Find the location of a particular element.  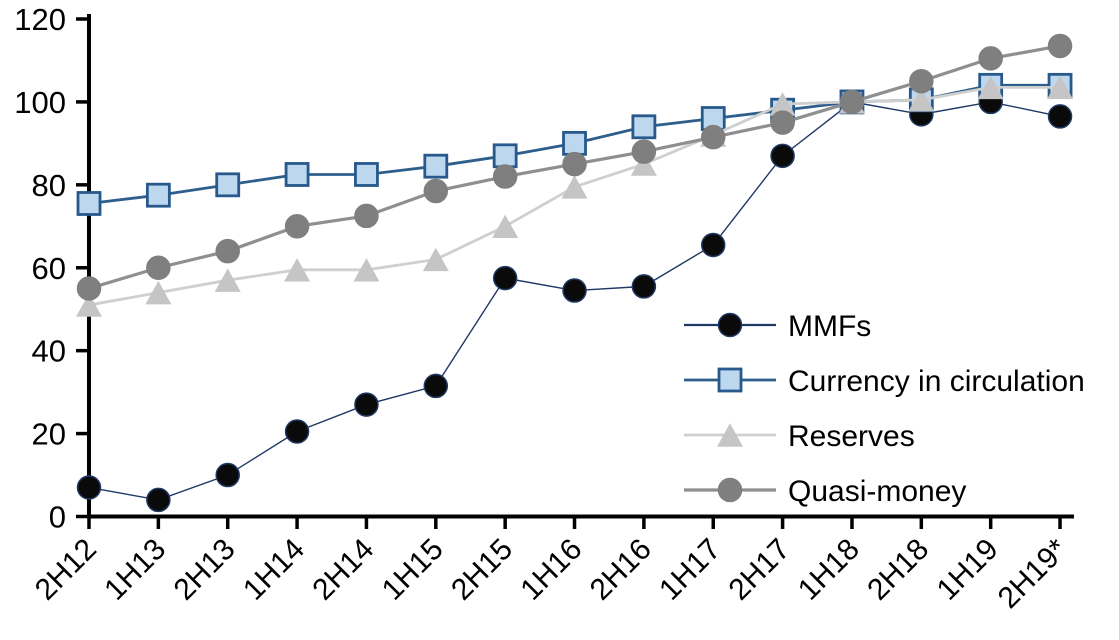

legend-item-quasi-money: Quasi-money is located at coordinates (825, 491).